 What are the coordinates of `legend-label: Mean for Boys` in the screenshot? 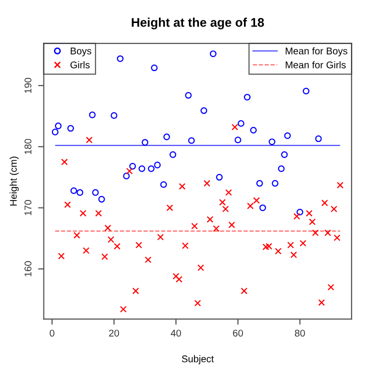 It's located at (317, 51).